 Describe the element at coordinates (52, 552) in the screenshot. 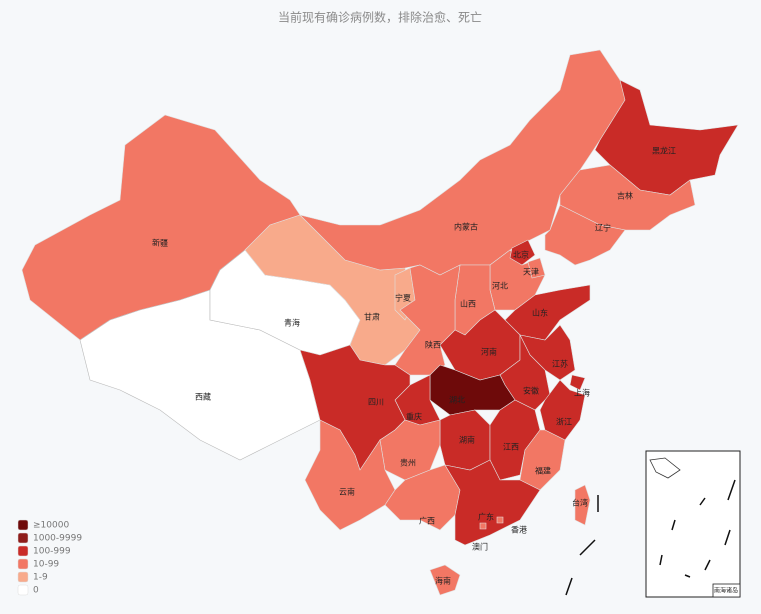

I see `legend-label: 100-999` at that location.